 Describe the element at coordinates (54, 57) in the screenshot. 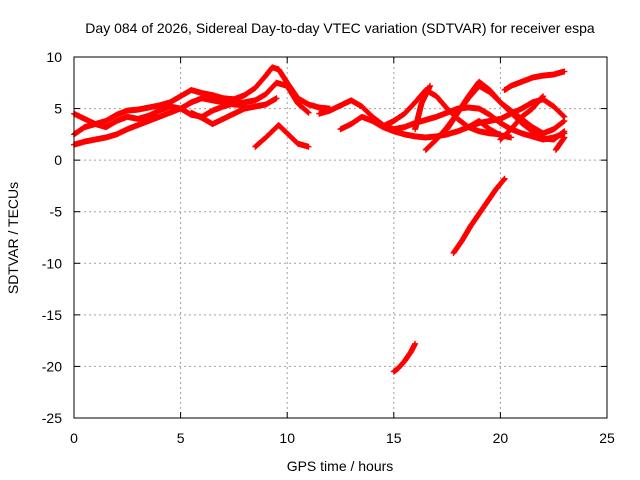

I see `y-tick-label: 10` at that location.